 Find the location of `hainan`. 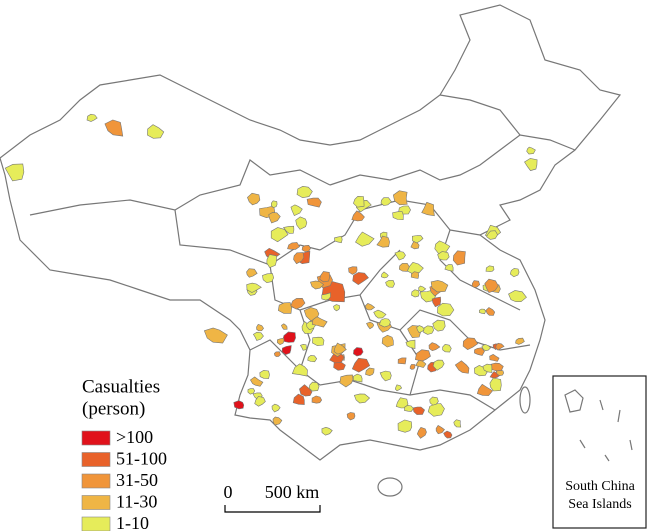

hainan is located at coordinates (390, 487).